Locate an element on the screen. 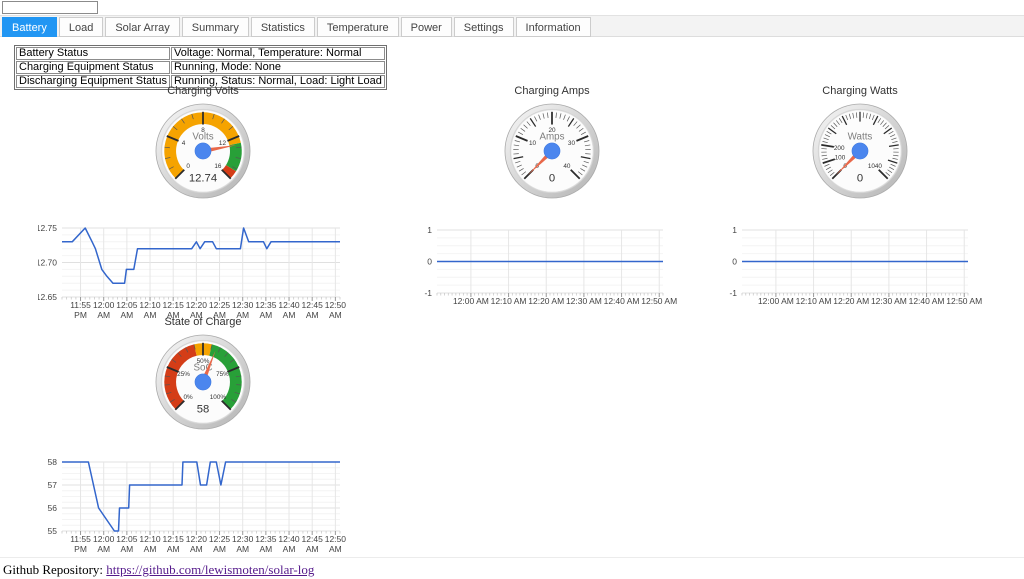 The height and width of the screenshot is (579, 1024). charging-volts-hub is located at coordinates (203, 151).